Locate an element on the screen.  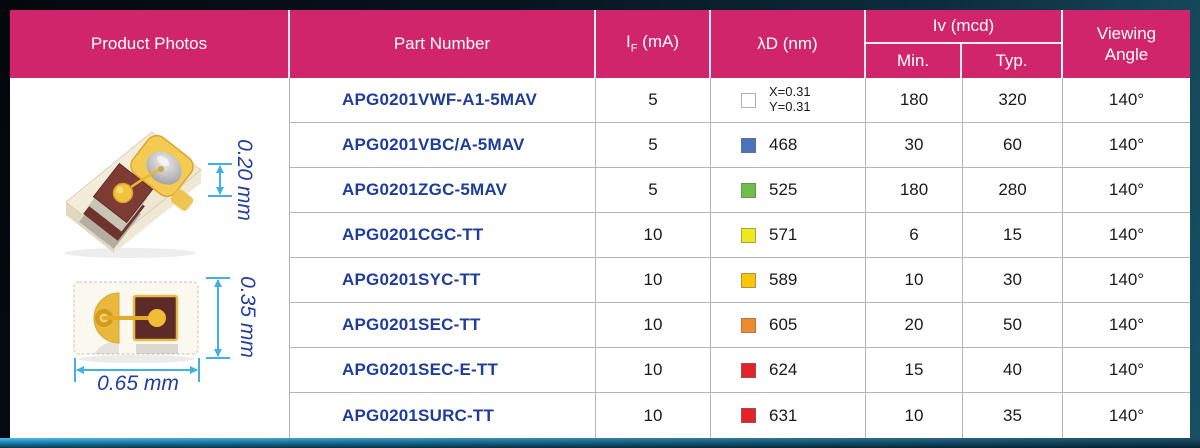
dim-label-top-height: 0.35 mm is located at coordinates (247, 317).